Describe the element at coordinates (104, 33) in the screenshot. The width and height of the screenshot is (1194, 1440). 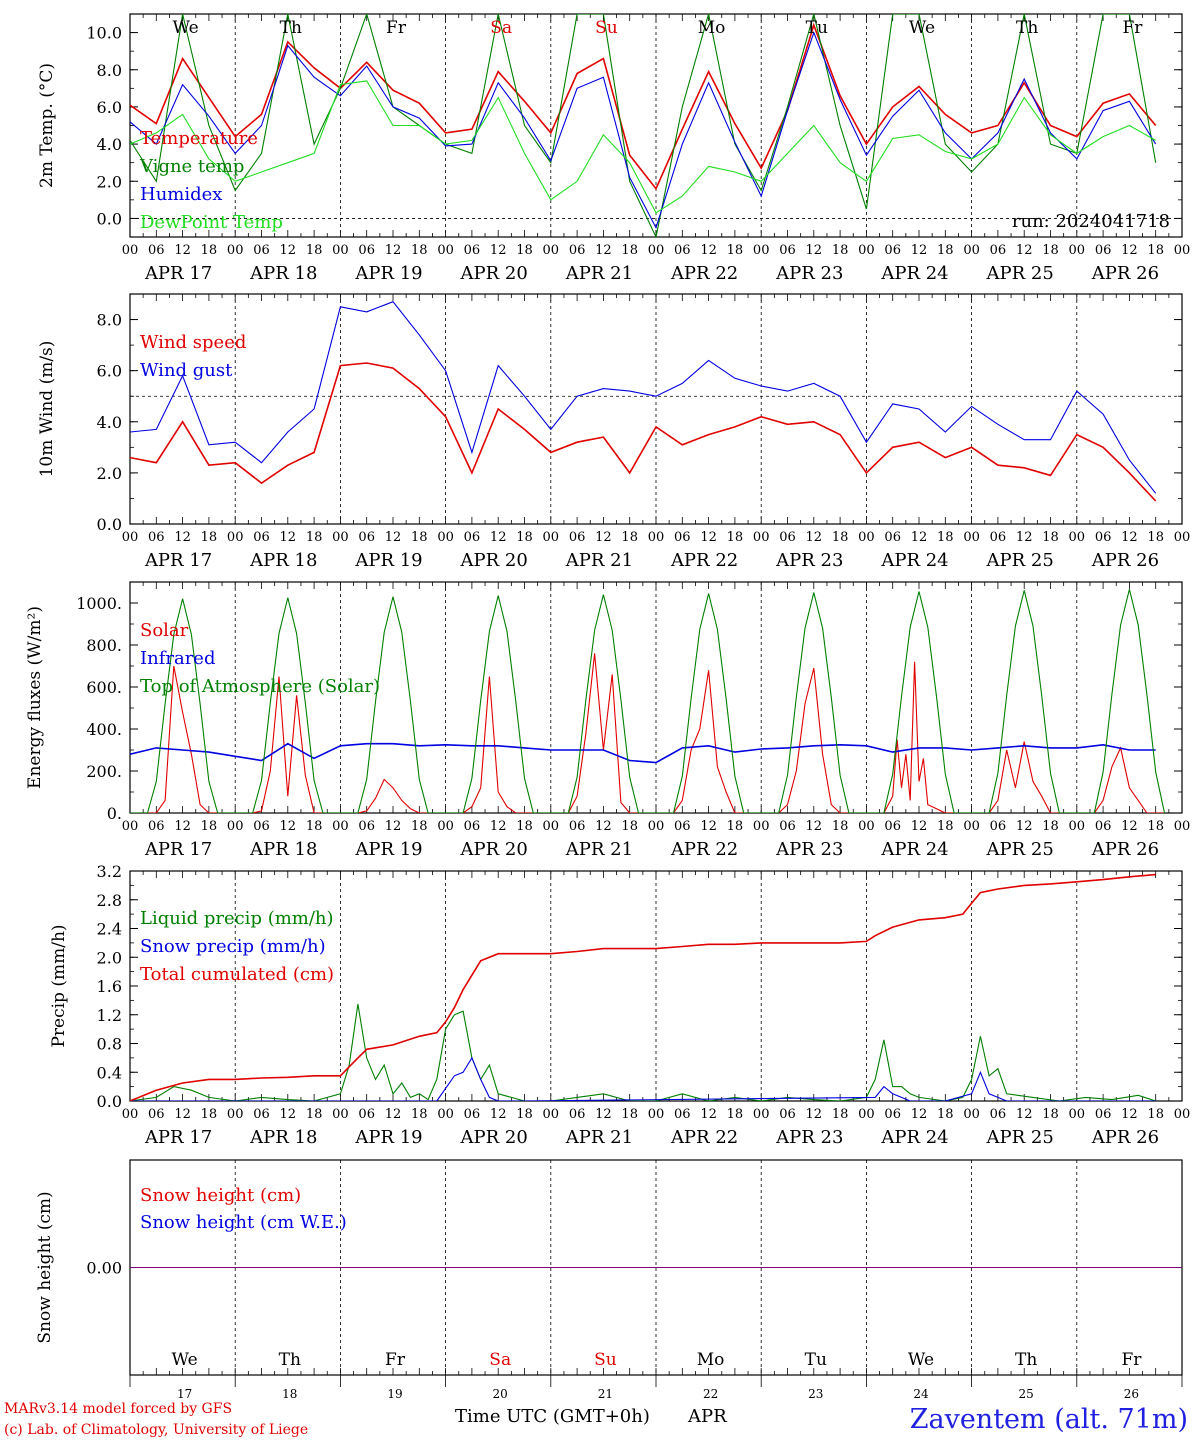
I see `y-tick-label: 10.0` at that location.